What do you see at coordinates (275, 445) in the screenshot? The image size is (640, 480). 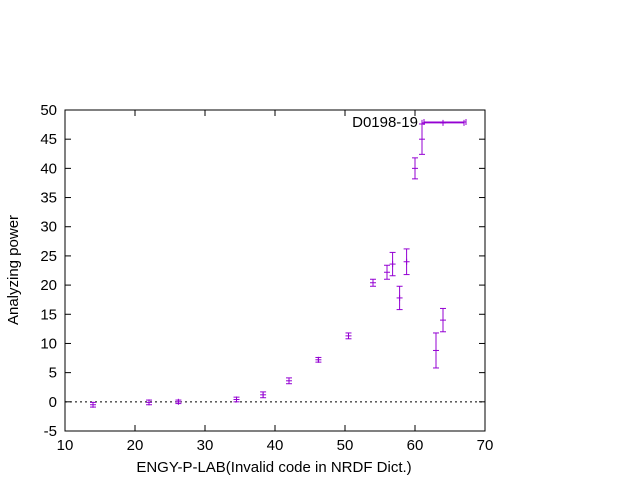 I see `x-tick-label: 40` at bounding box center [275, 445].